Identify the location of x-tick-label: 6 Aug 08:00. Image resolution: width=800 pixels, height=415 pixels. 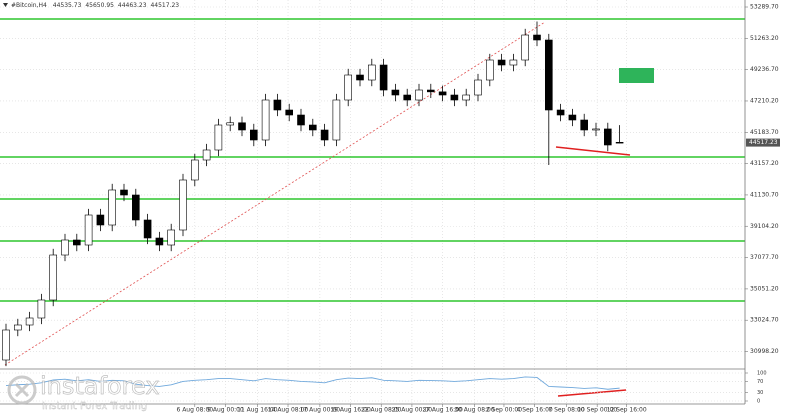
(194, 410).